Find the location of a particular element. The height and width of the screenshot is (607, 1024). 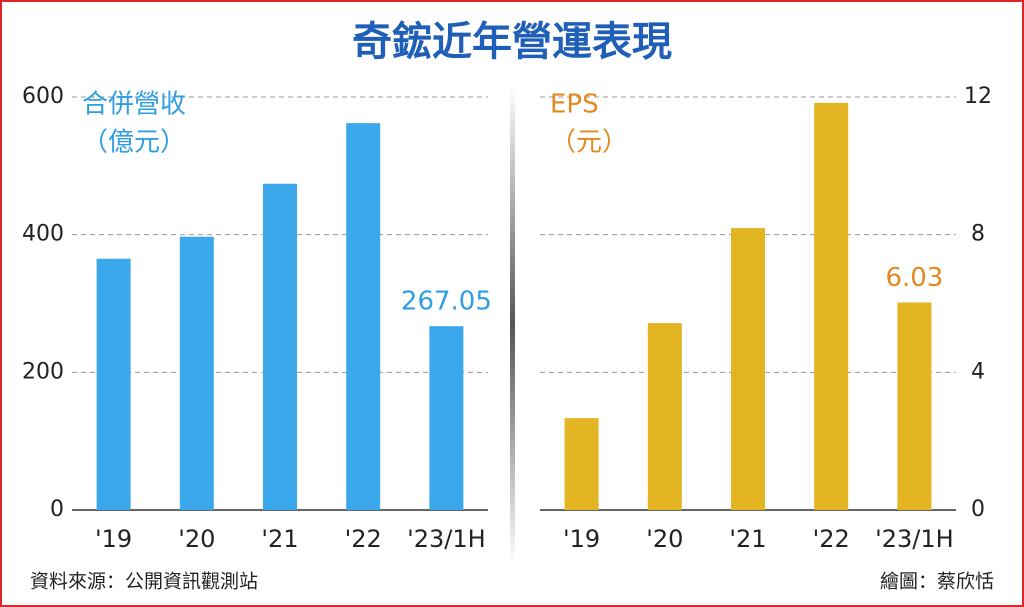

y-tick-label: 200 is located at coordinates (43, 371).